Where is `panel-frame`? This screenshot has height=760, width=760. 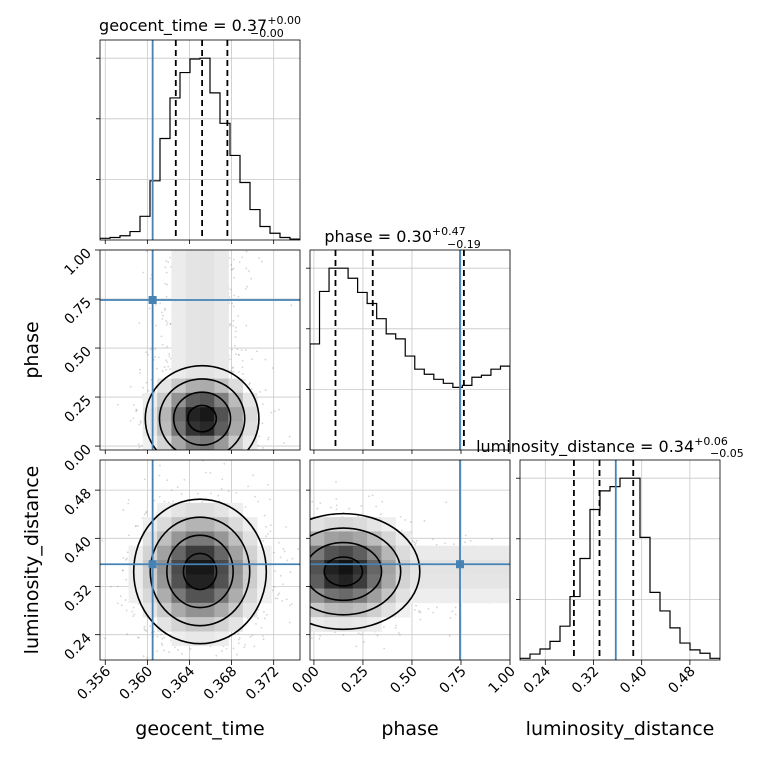 panel-frame is located at coordinates (410, 350).